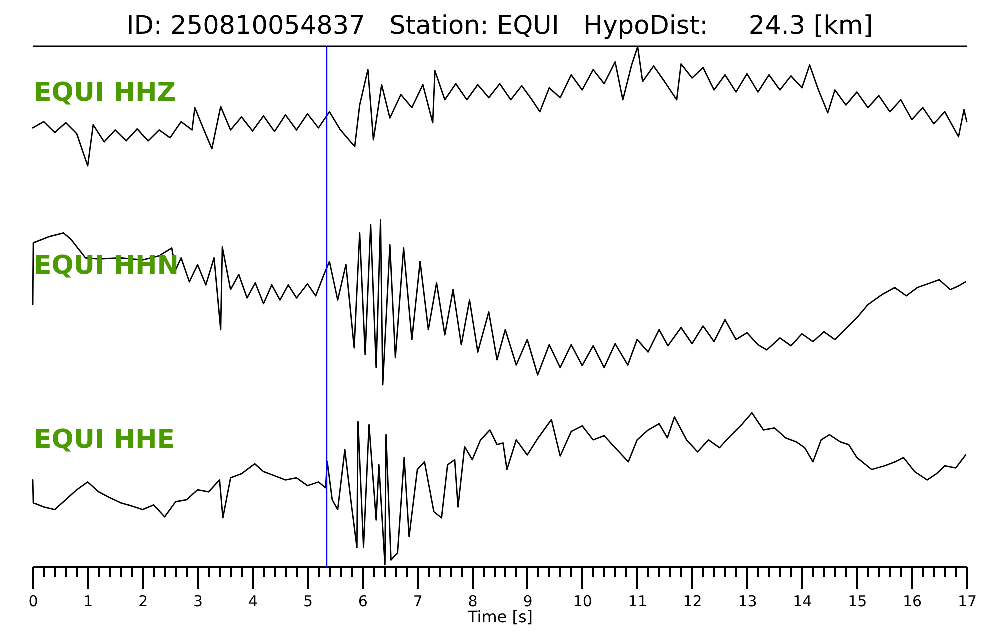  What do you see at coordinates (33, 601) in the screenshot?
I see `x-tick-label: 0` at bounding box center [33, 601].